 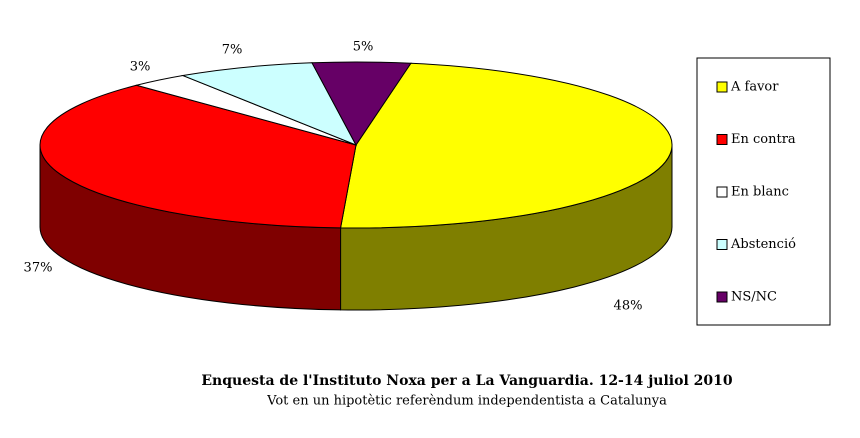 What do you see at coordinates (232, 50) in the screenshot?
I see `data-label: 7%` at bounding box center [232, 50].